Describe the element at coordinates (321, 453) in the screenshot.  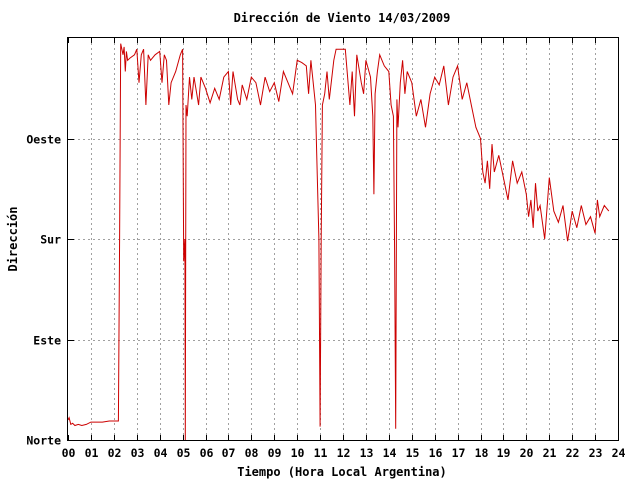
I see `x-tick-label: 11` at that location.